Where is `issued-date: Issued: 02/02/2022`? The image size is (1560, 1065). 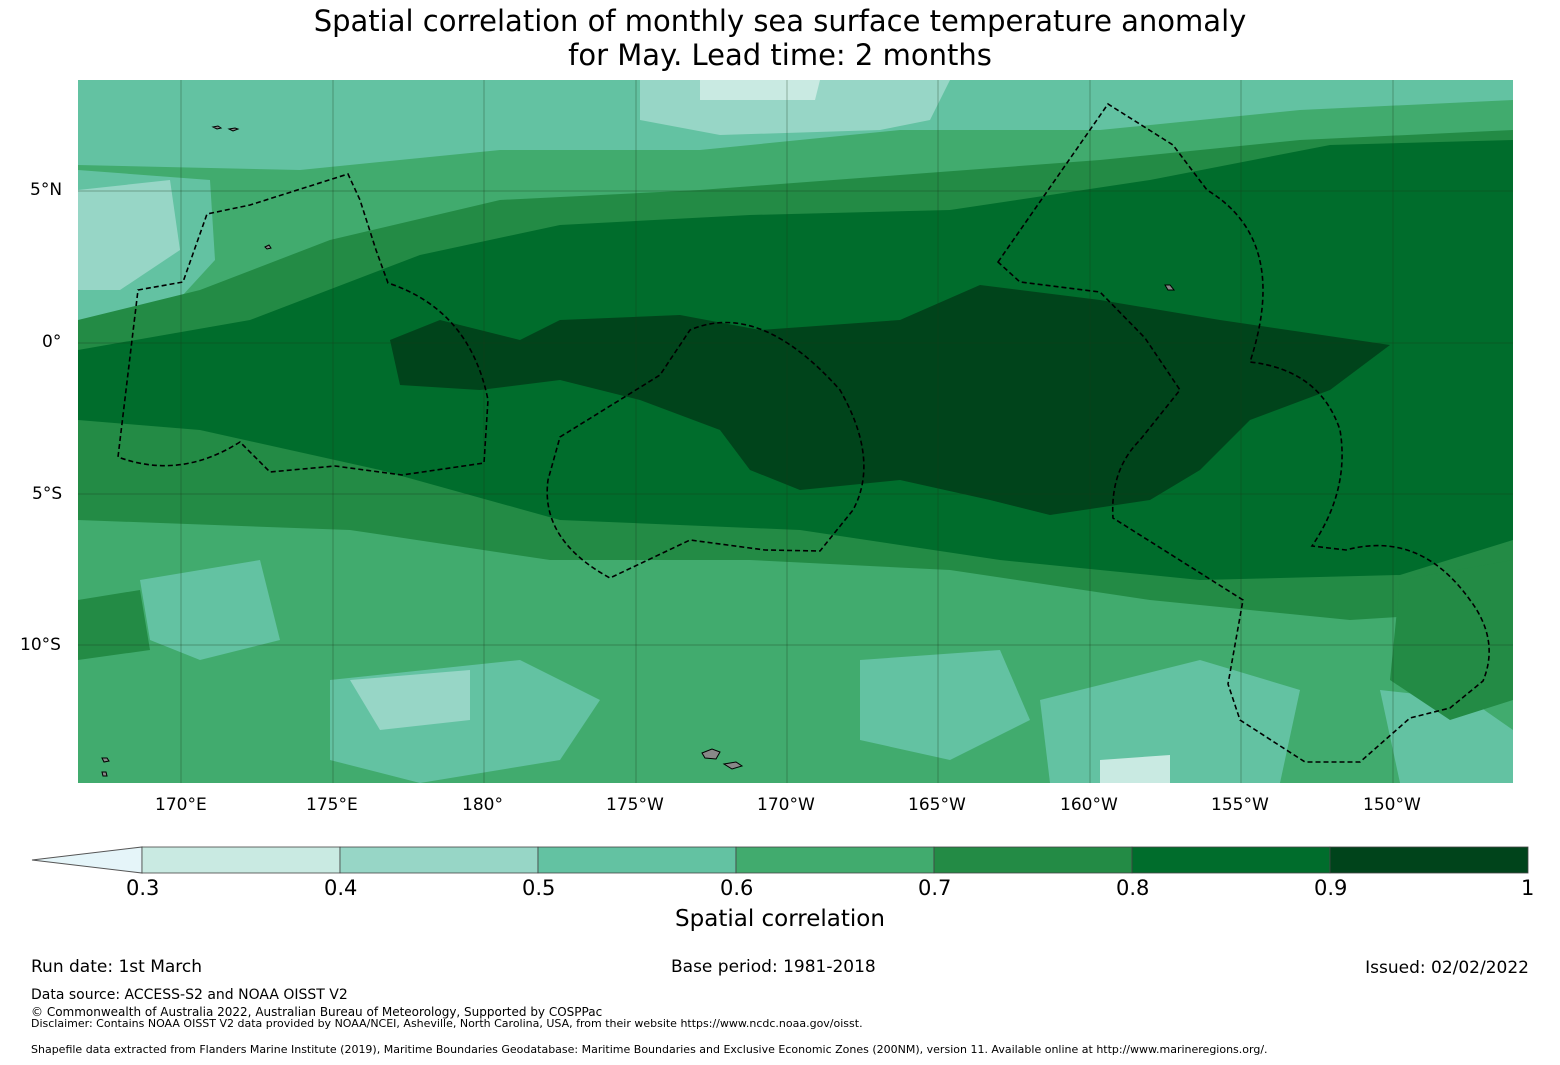
issued-date: Issued: 02/02/2022 is located at coordinates (1447, 968).